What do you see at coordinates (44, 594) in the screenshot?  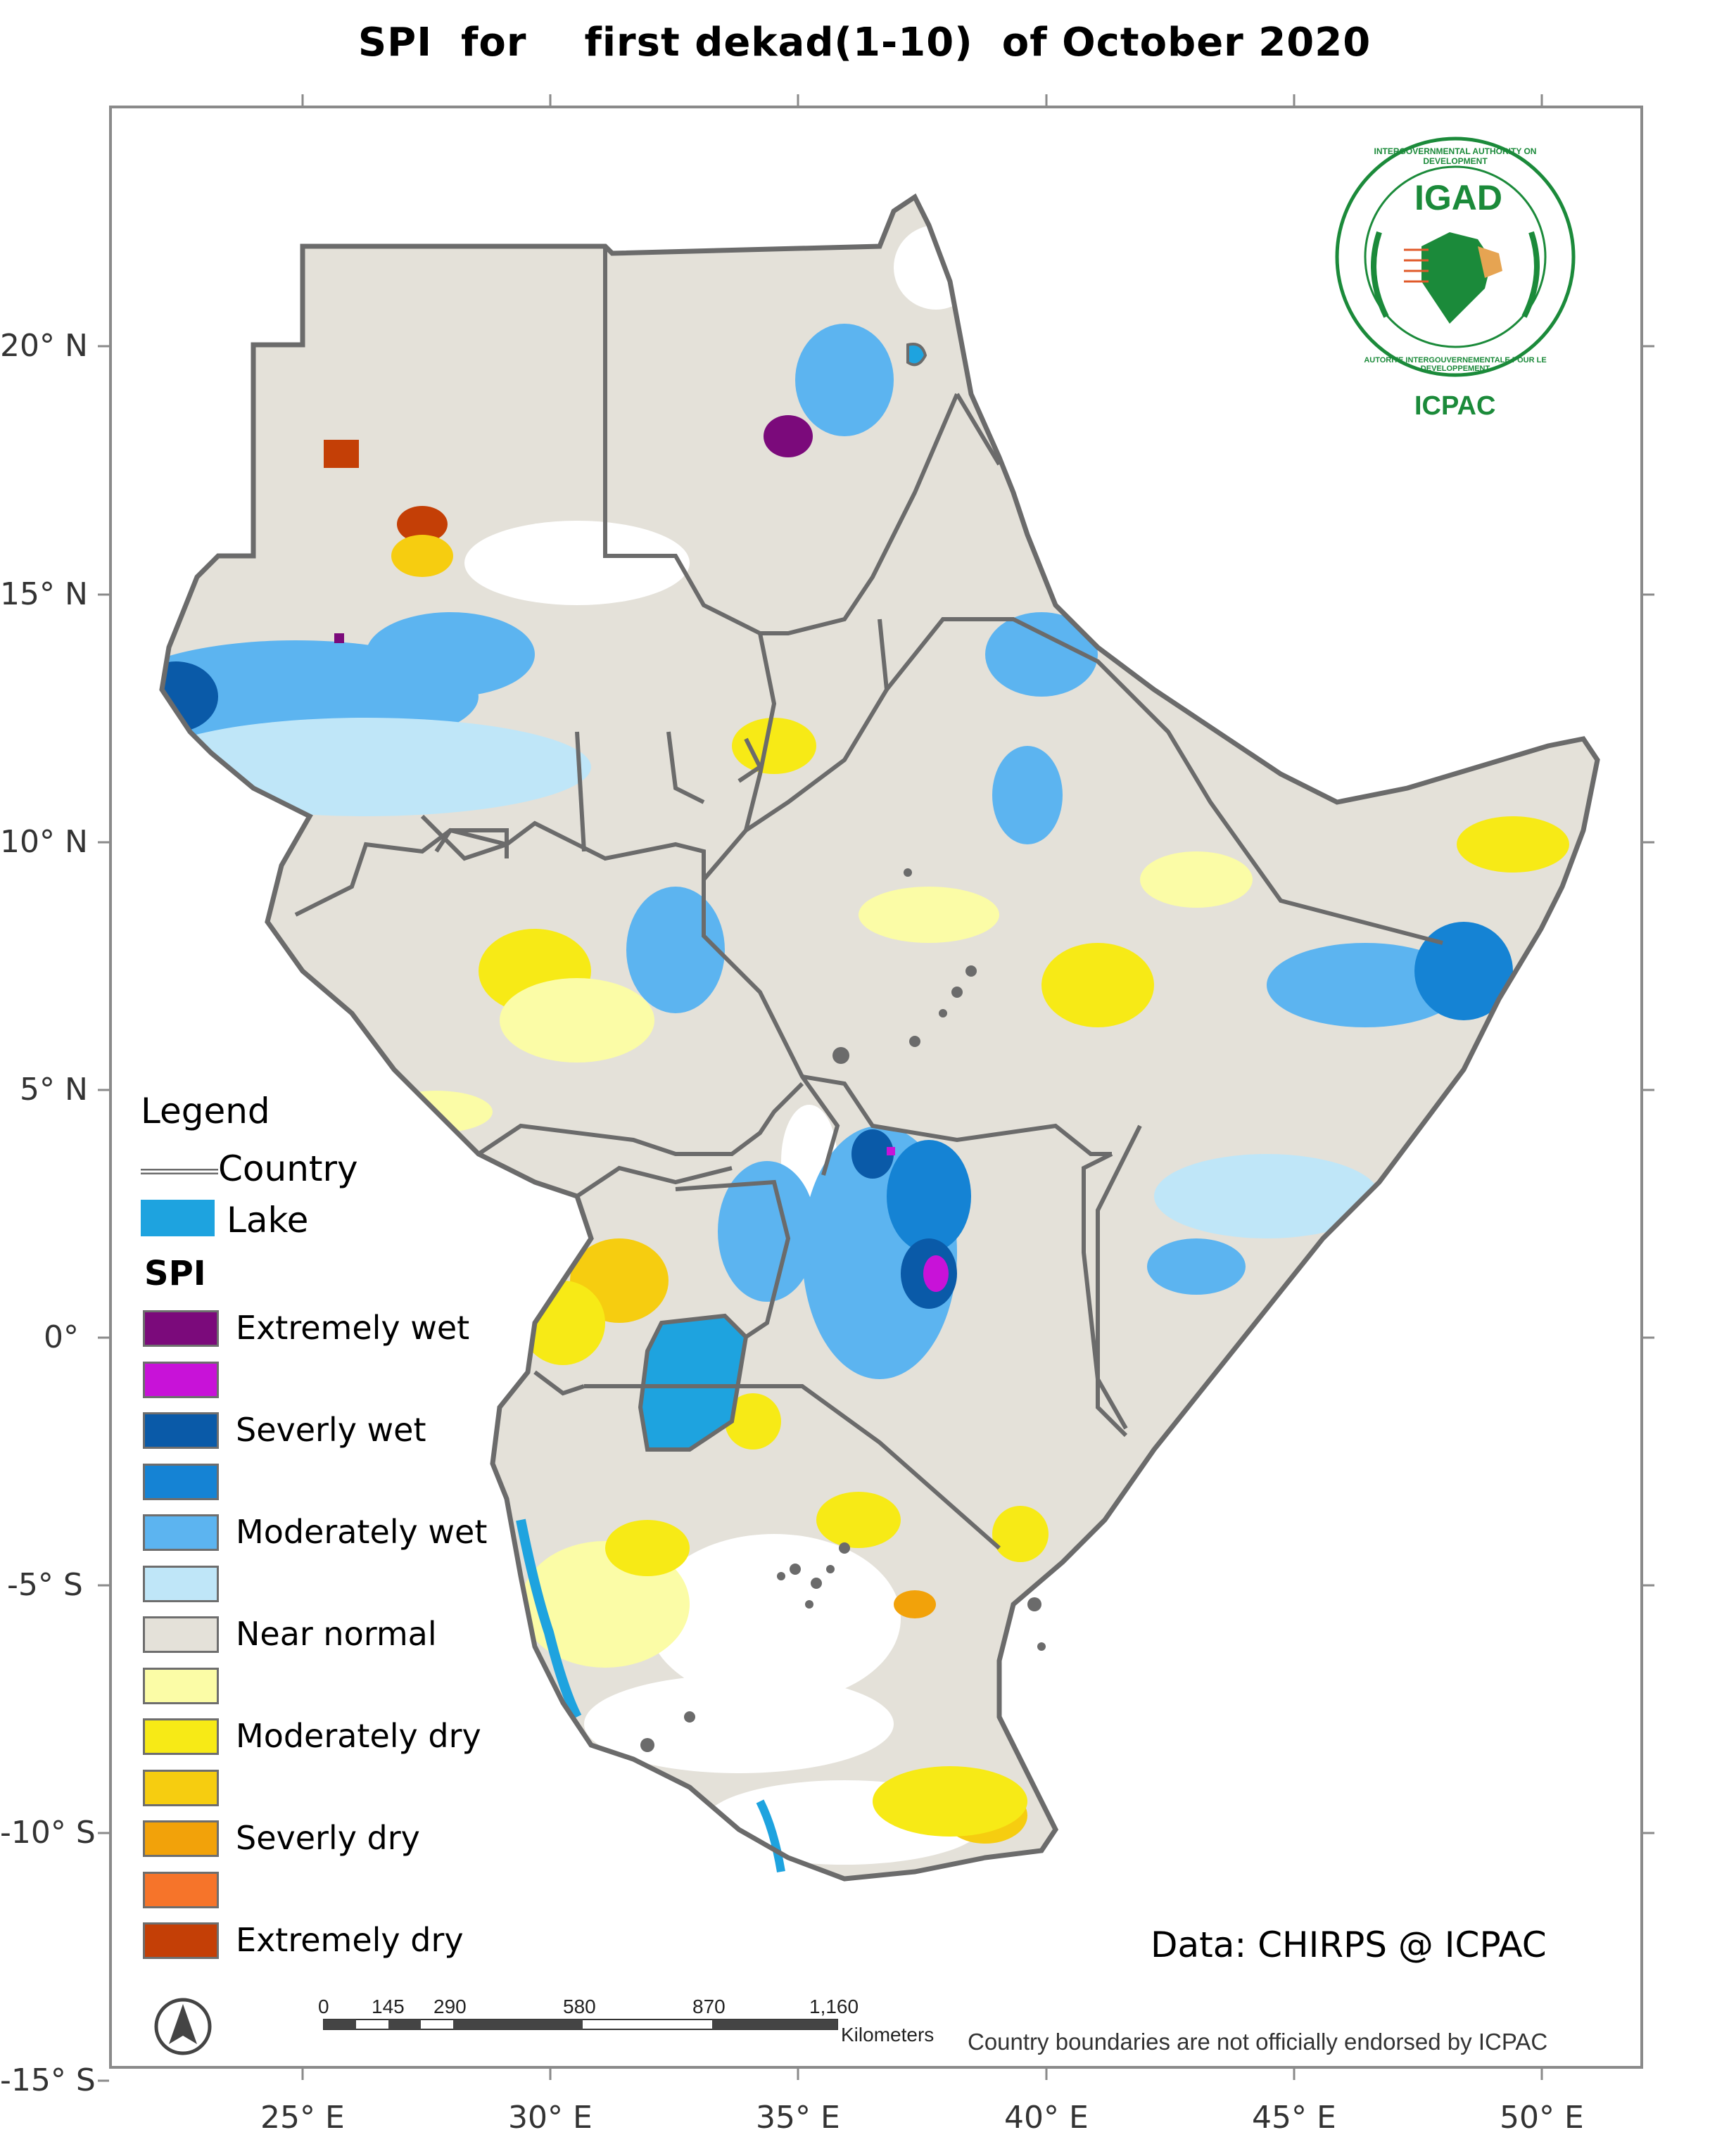 I see `y-tick-label: 15° N` at bounding box center [44, 594].